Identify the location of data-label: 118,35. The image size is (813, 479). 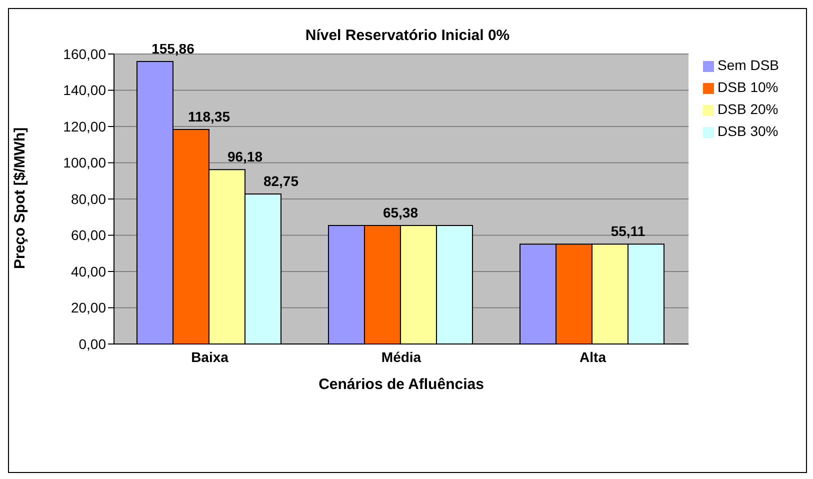
(209, 116).